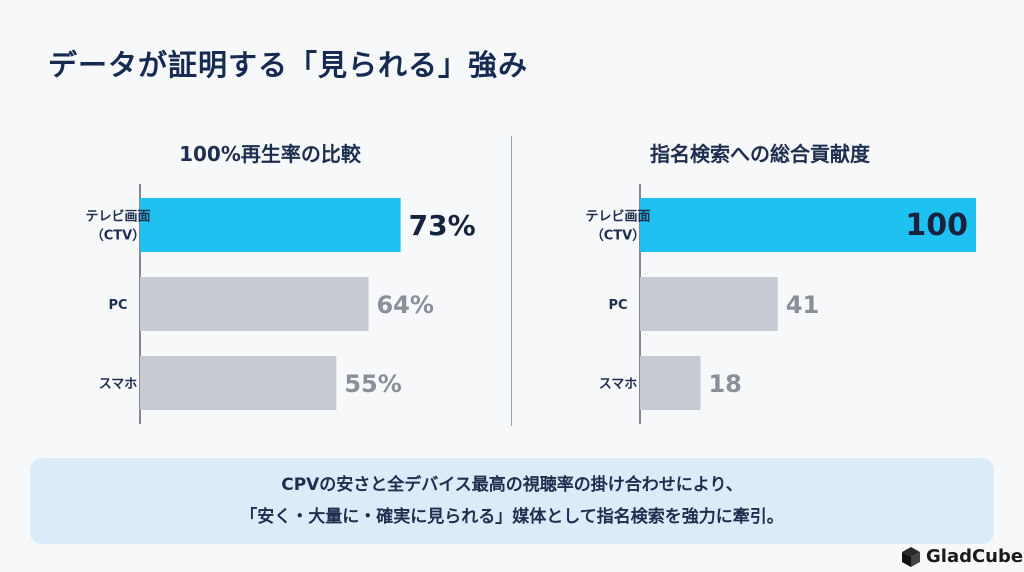  What do you see at coordinates (911, 556) in the screenshot?
I see `cube-icon` at bounding box center [911, 556].